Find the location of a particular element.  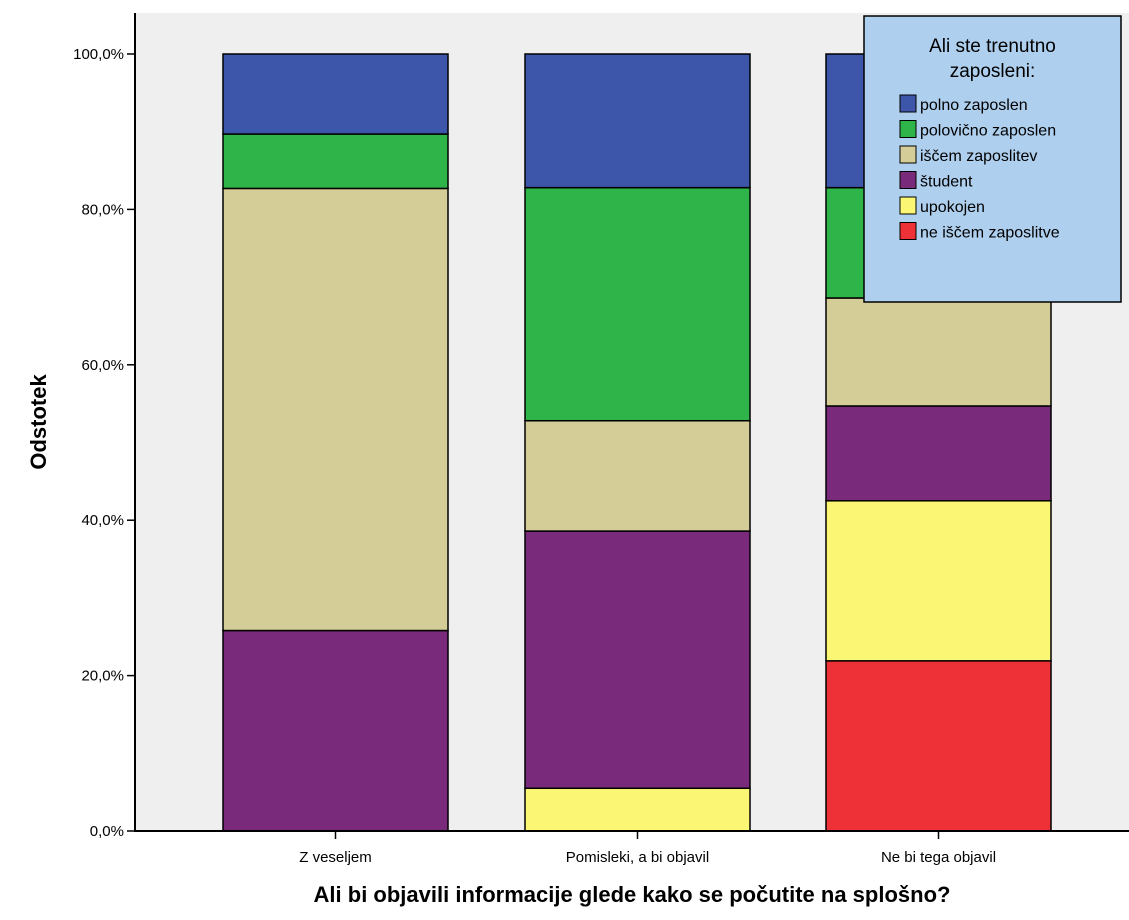

bar-segment-upokojen-pomisleki-a-bi-objavil is located at coordinates (637, 809).